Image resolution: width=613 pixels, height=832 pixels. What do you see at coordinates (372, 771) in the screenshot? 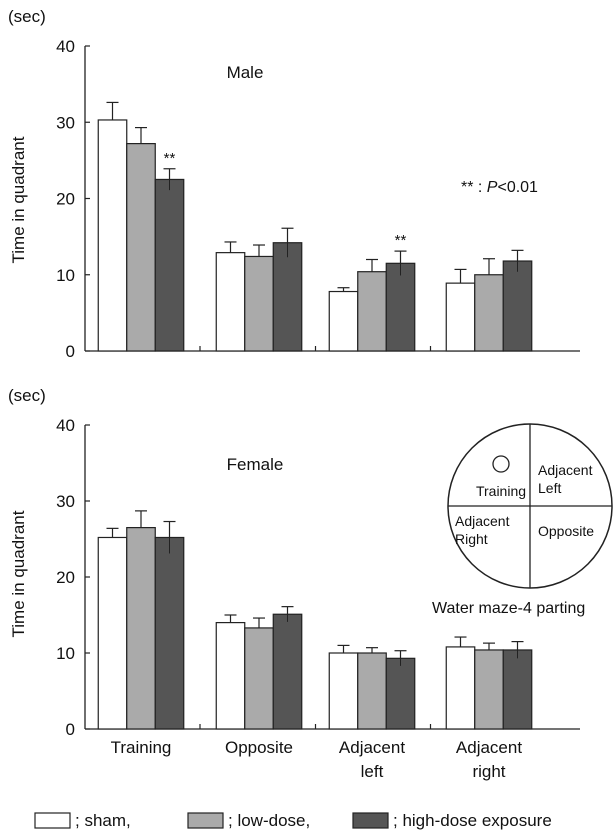
I see `x-tick-label: left` at bounding box center [372, 771].